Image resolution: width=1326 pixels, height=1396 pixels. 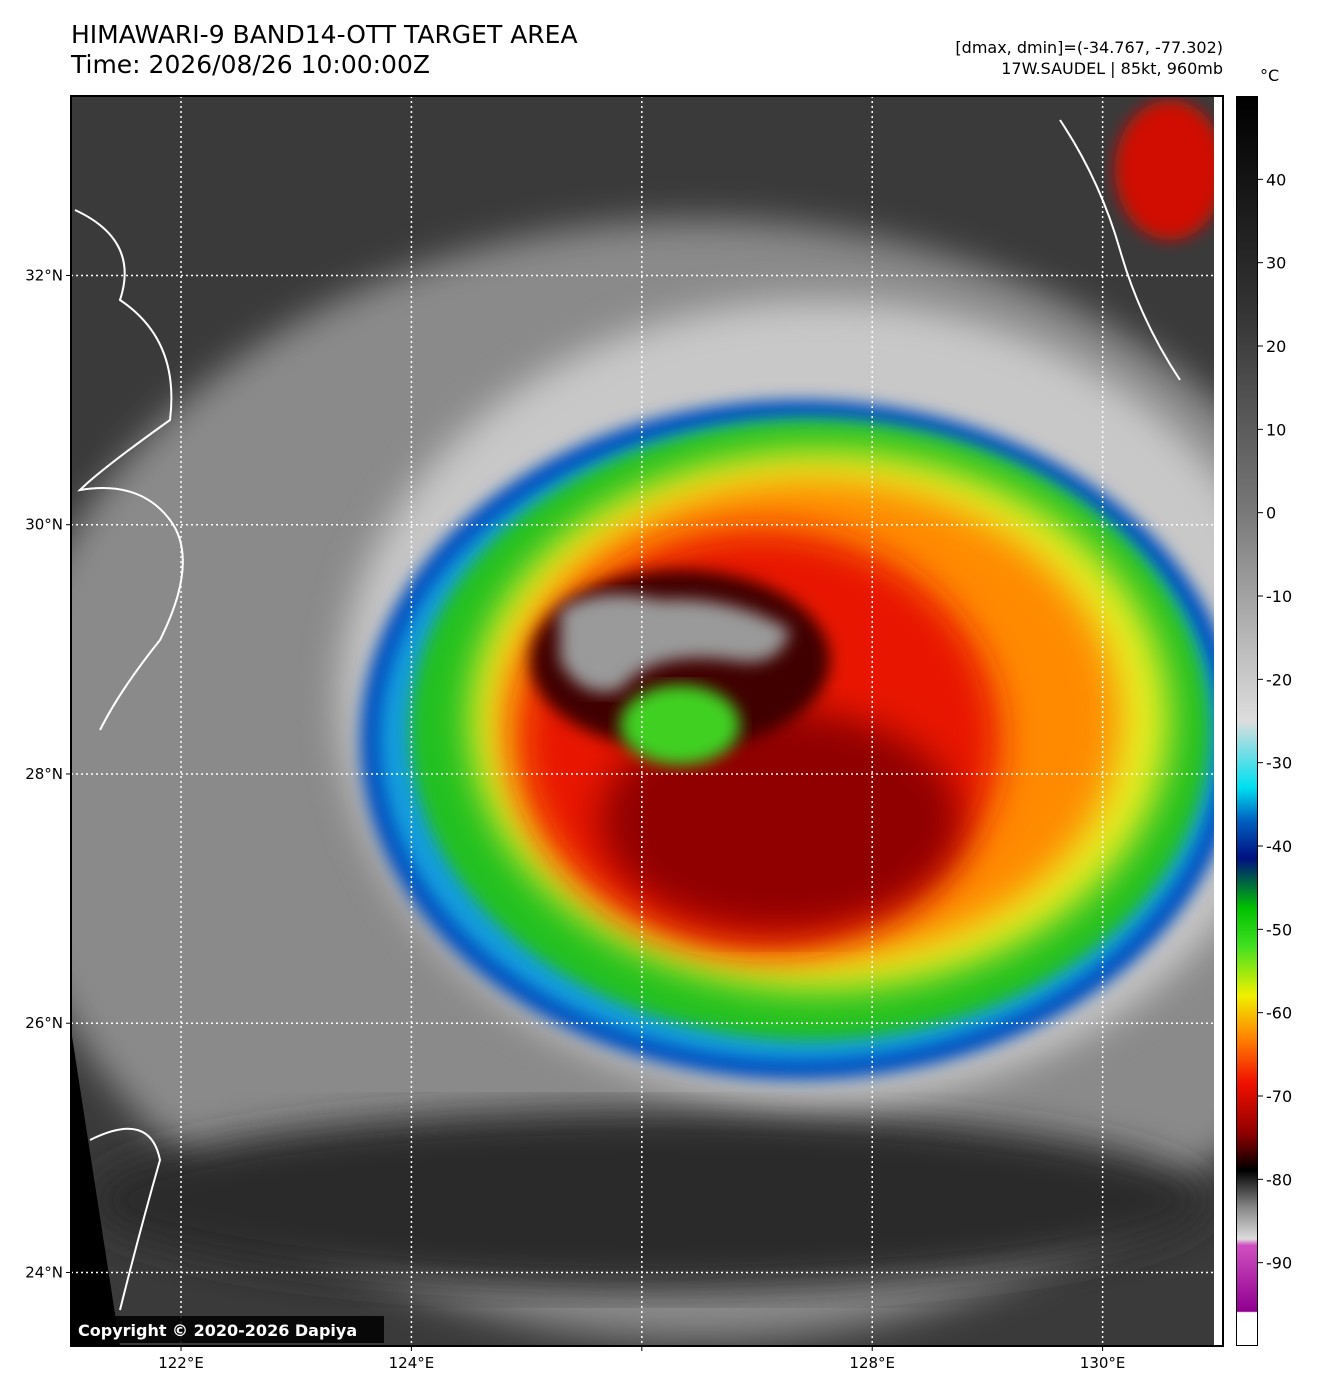 What do you see at coordinates (44, 1023) in the screenshot?
I see `lat-tick-label: 26°N` at bounding box center [44, 1023].